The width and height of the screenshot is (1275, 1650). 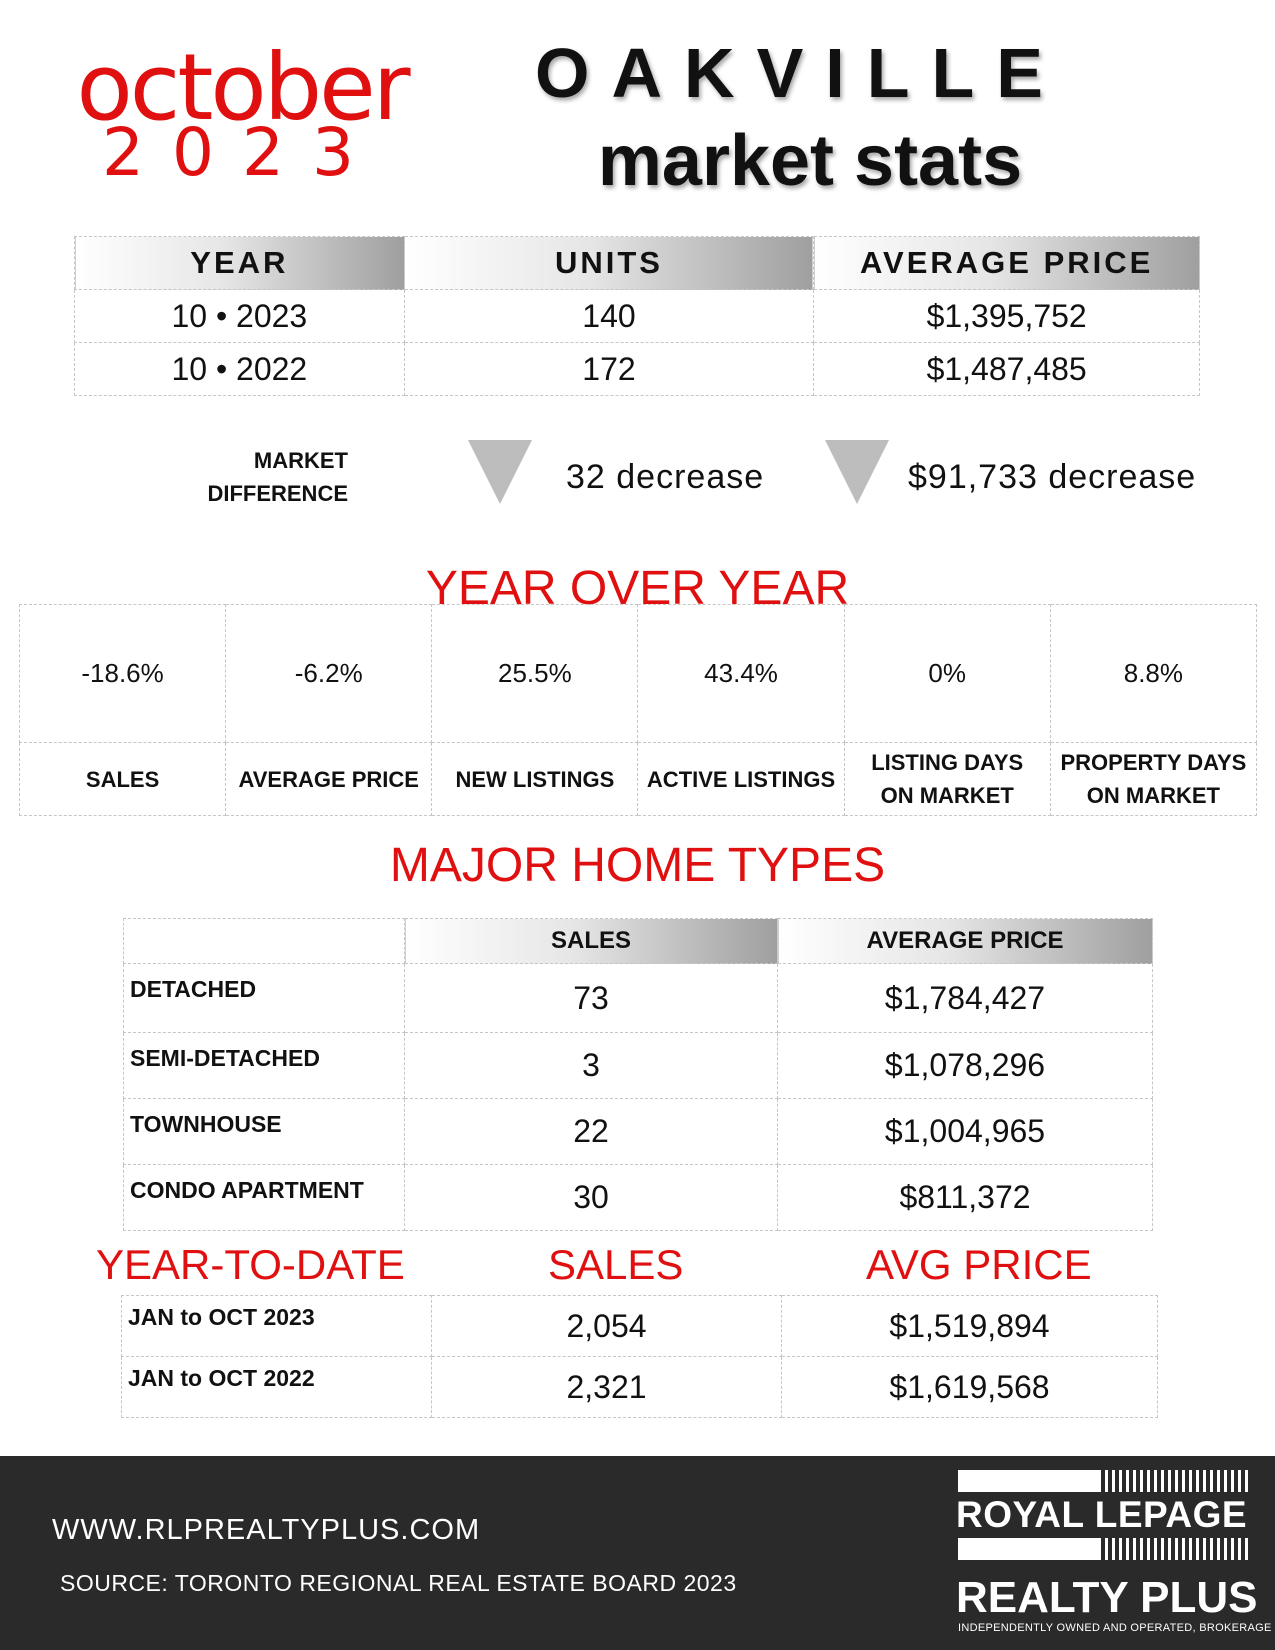 I want to click on logo-office-name: REALTY PLUS, so click(x=1107, y=1597).